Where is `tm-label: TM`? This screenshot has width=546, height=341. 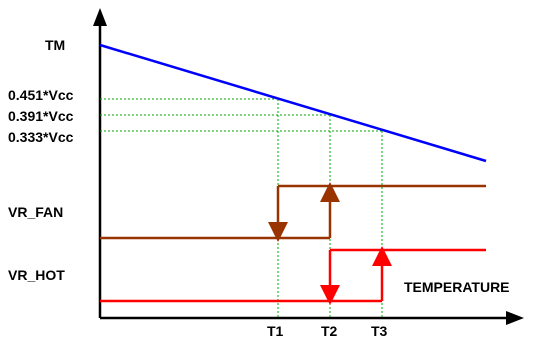 tm-label: TM is located at coordinates (55, 45).